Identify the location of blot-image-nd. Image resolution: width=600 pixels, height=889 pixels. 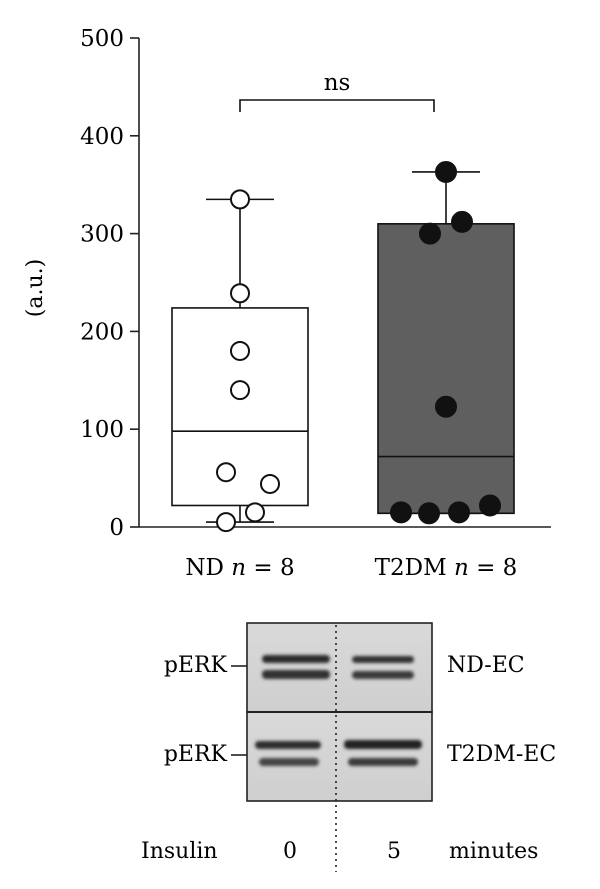
(339, 667).